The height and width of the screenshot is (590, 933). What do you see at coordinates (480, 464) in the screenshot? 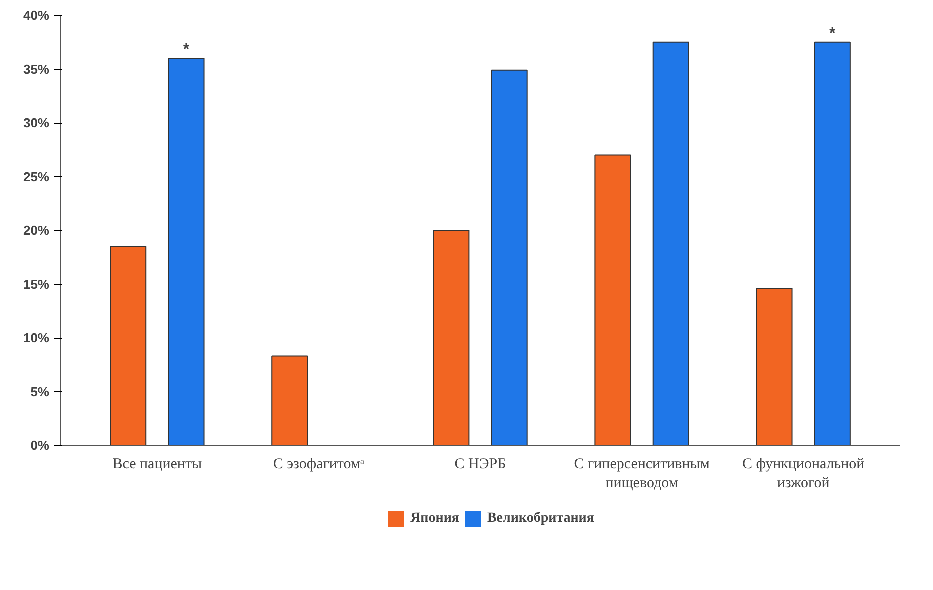
I see `x-tick-label: С НЭРБ` at bounding box center [480, 464].